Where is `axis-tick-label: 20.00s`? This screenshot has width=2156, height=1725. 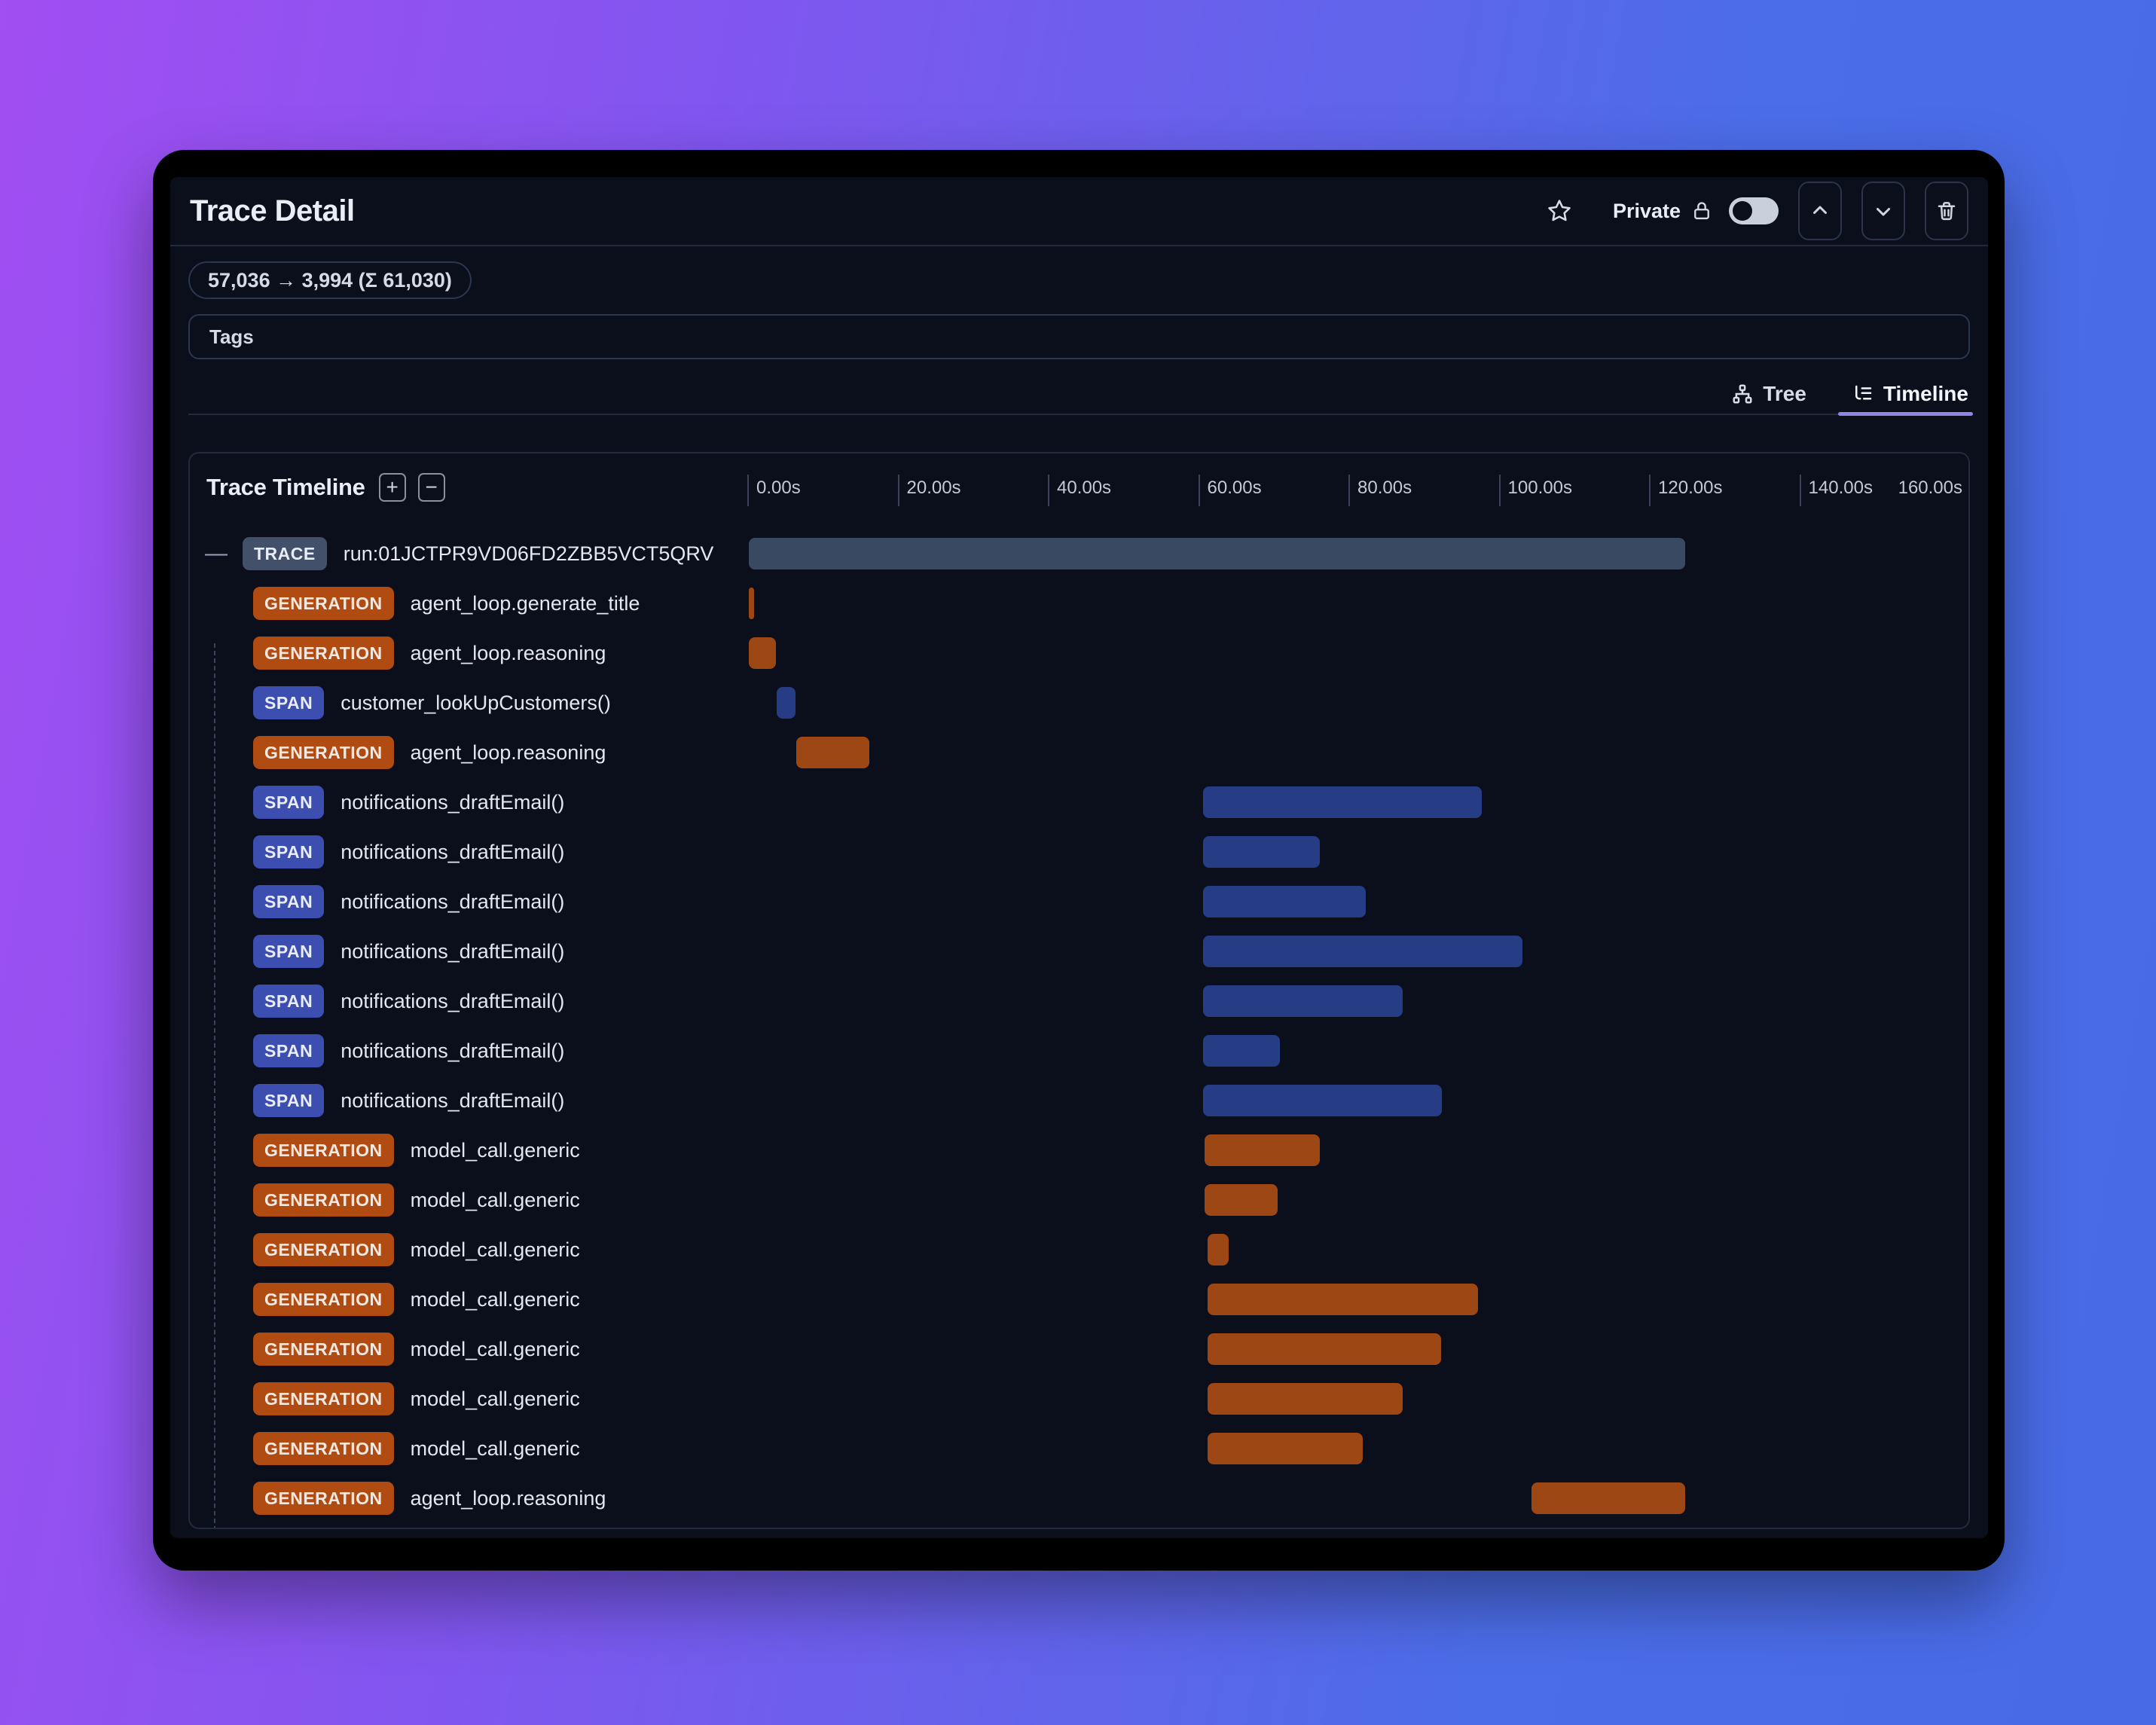 axis-tick-label: 20.00s is located at coordinates (933, 488).